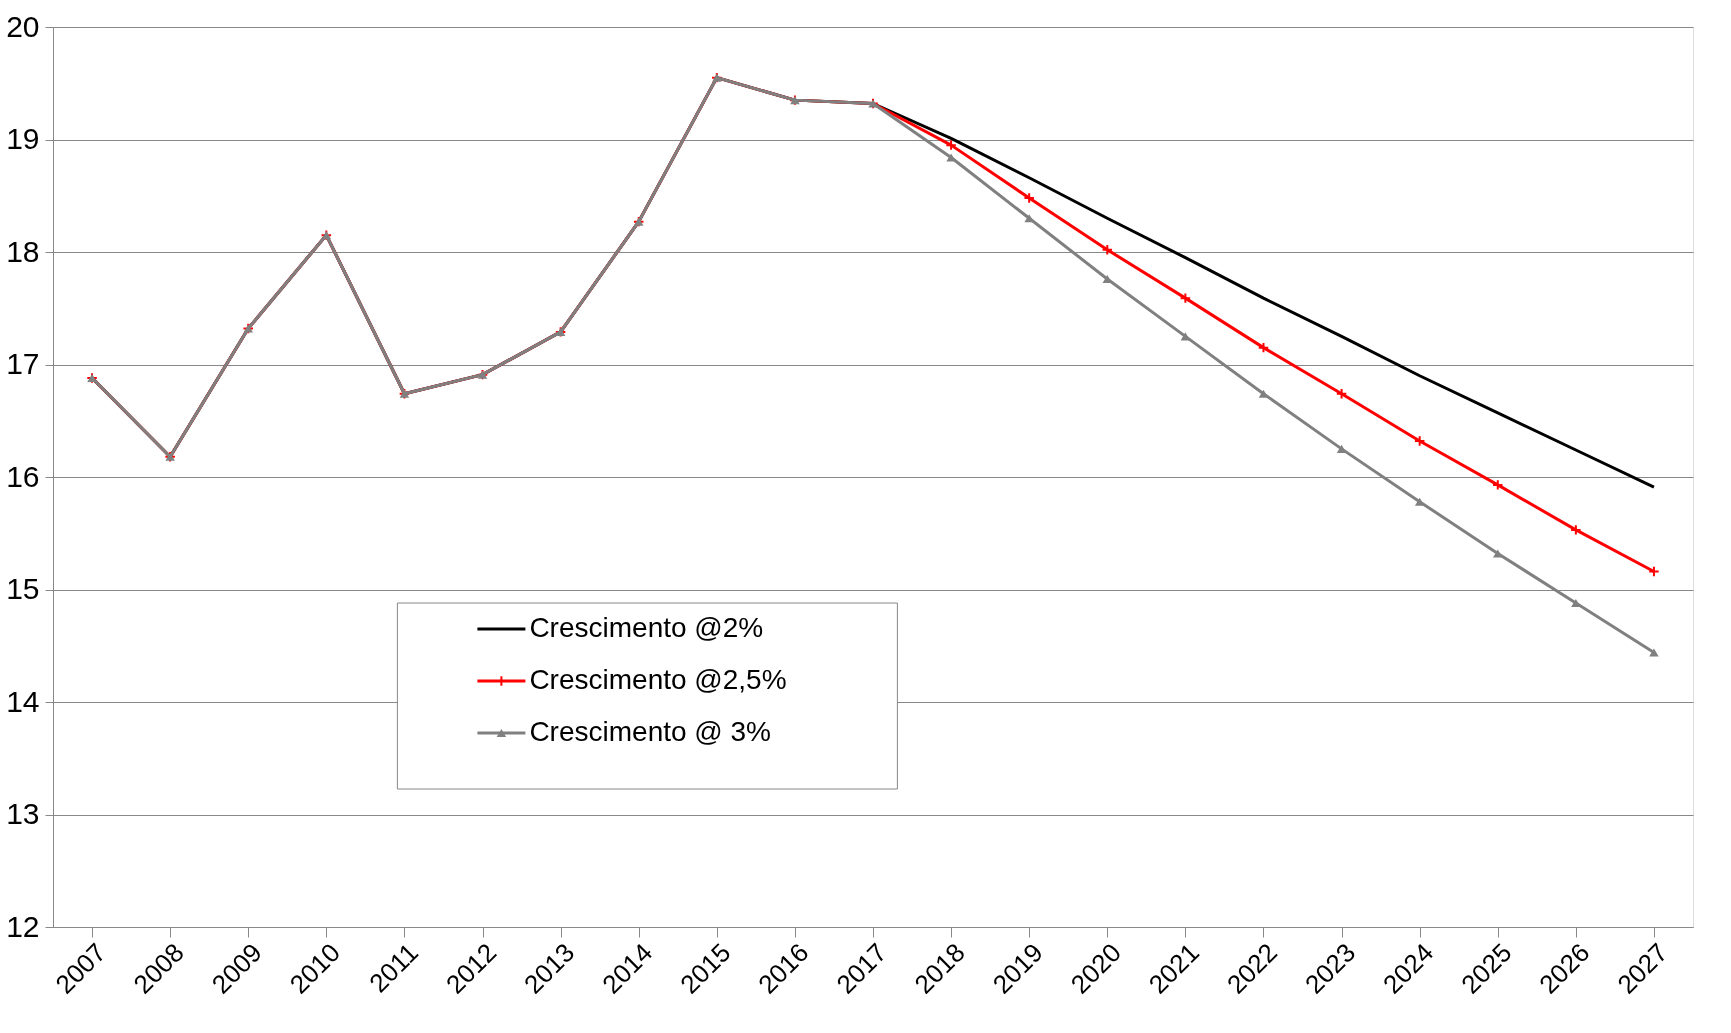  Describe the element at coordinates (23, 251) in the screenshot. I see `y-tick-label: 18` at that location.